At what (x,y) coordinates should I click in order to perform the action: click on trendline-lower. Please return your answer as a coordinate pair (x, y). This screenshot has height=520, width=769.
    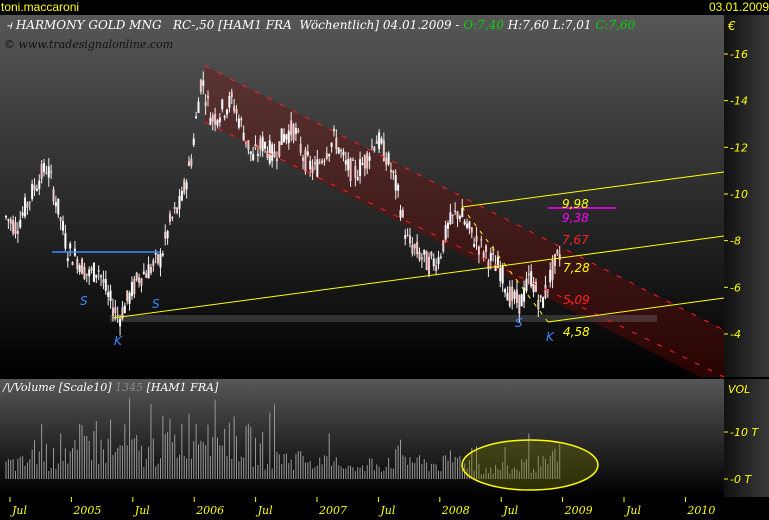
    Looking at the image, I should click on (418, 277).